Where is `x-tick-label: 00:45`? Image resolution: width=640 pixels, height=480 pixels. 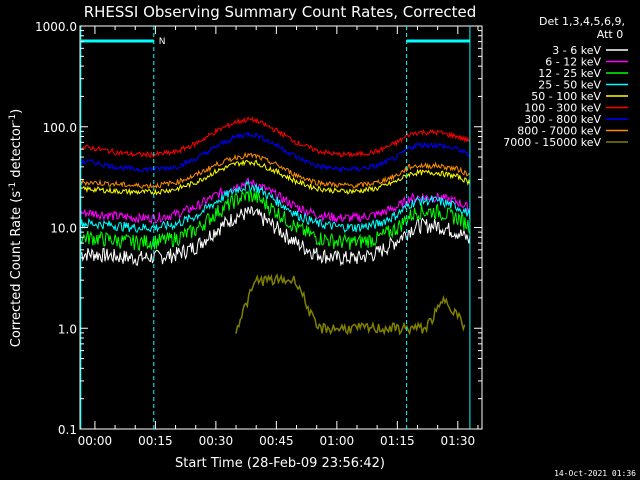 x-tick-label: 00:45 is located at coordinates (276, 441).